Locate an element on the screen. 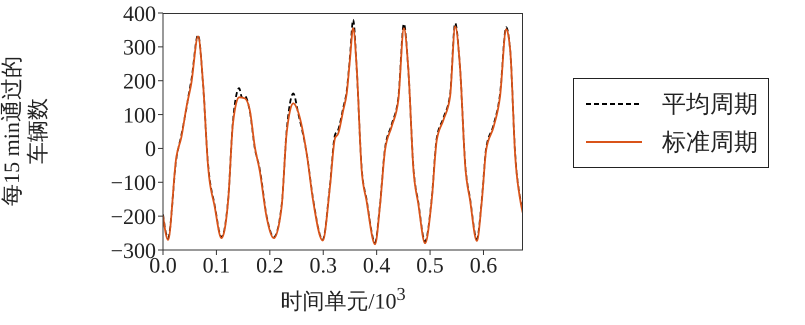 The height and width of the screenshot is (325, 805). x-tick-label: 0.4 is located at coordinates (376, 265).